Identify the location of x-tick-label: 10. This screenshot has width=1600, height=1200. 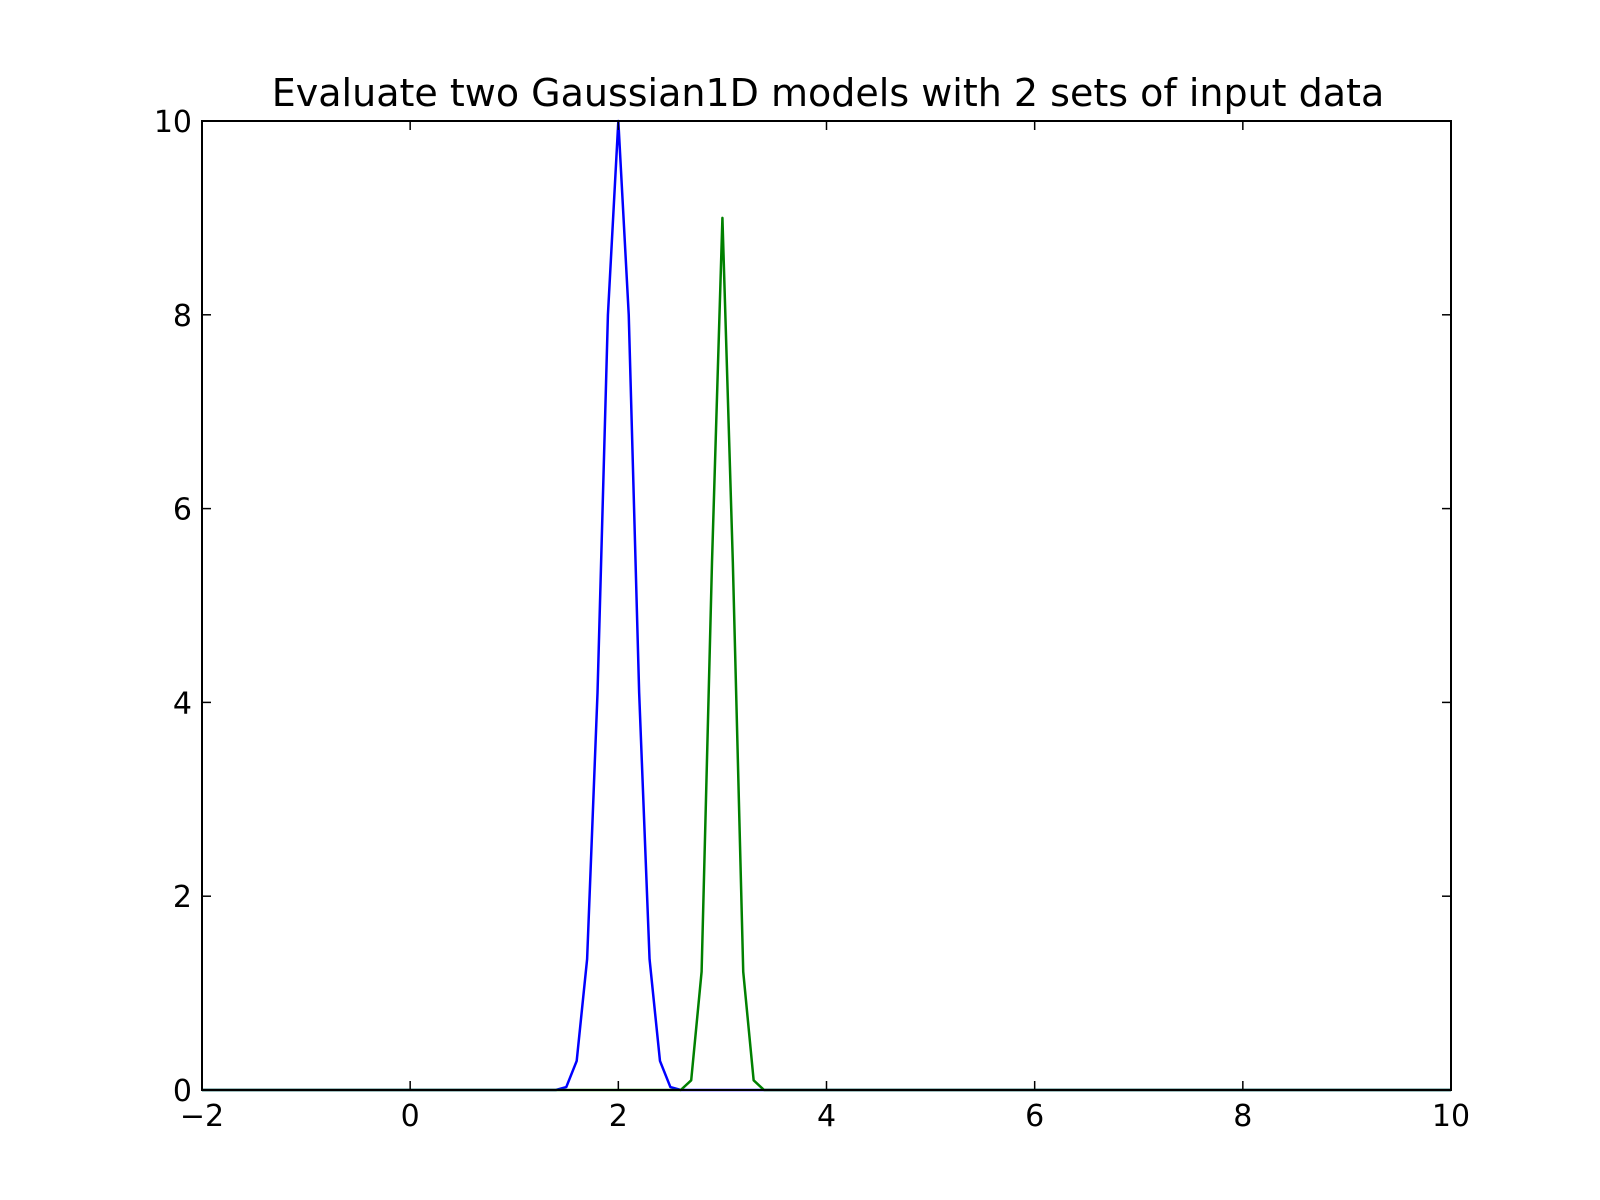
(1451, 1116).